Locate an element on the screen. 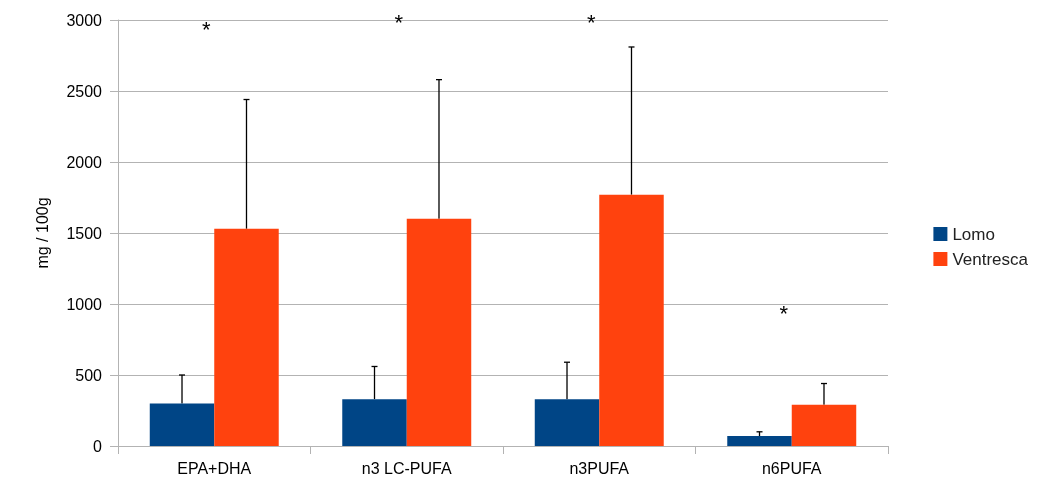  y-tick-label: 0 is located at coordinates (98, 446).